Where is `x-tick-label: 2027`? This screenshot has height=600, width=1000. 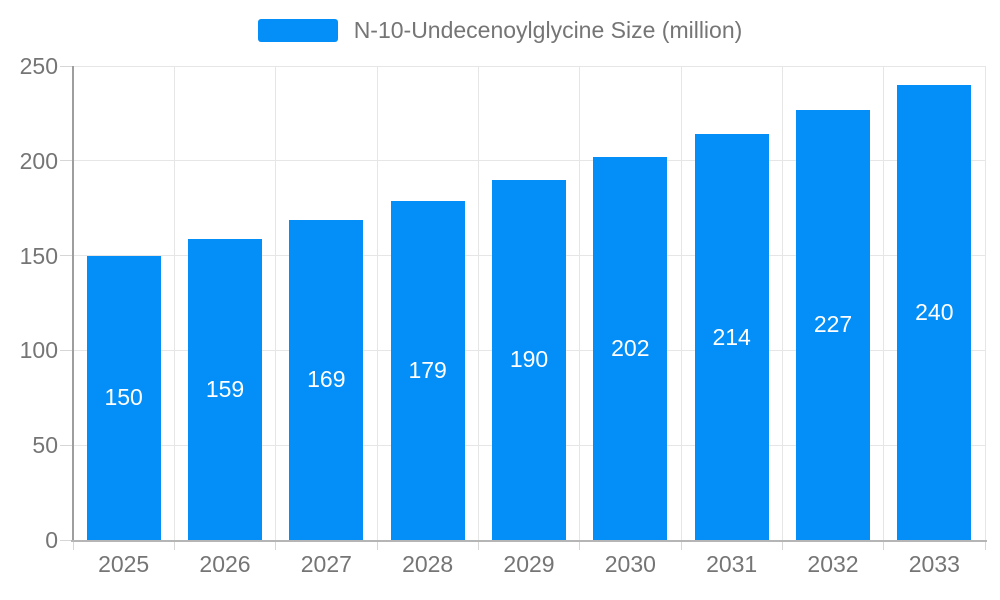
x-tick-label: 2027 is located at coordinates (326, 564).